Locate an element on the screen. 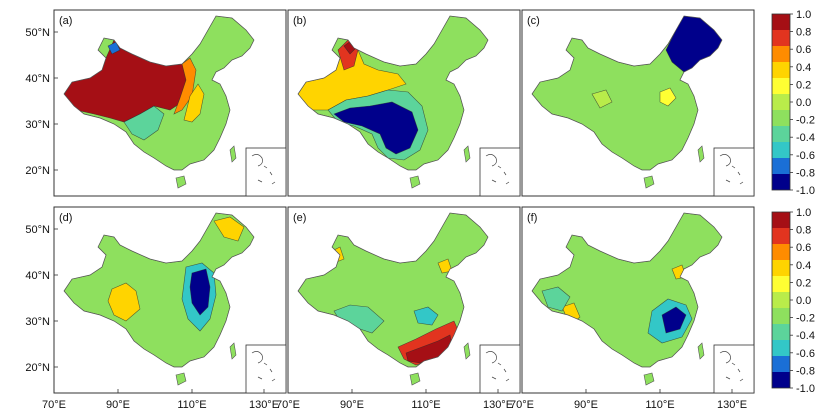  panel-e-outline is located at coordinates (393, 290).